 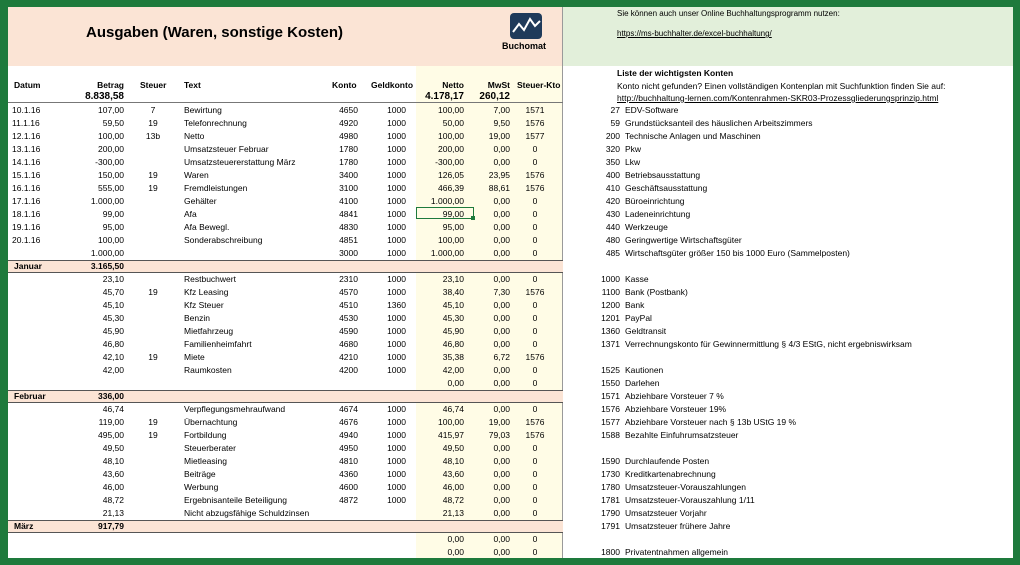 I want to click on cell-betrag: 48,72, so click(x=113, y=500).